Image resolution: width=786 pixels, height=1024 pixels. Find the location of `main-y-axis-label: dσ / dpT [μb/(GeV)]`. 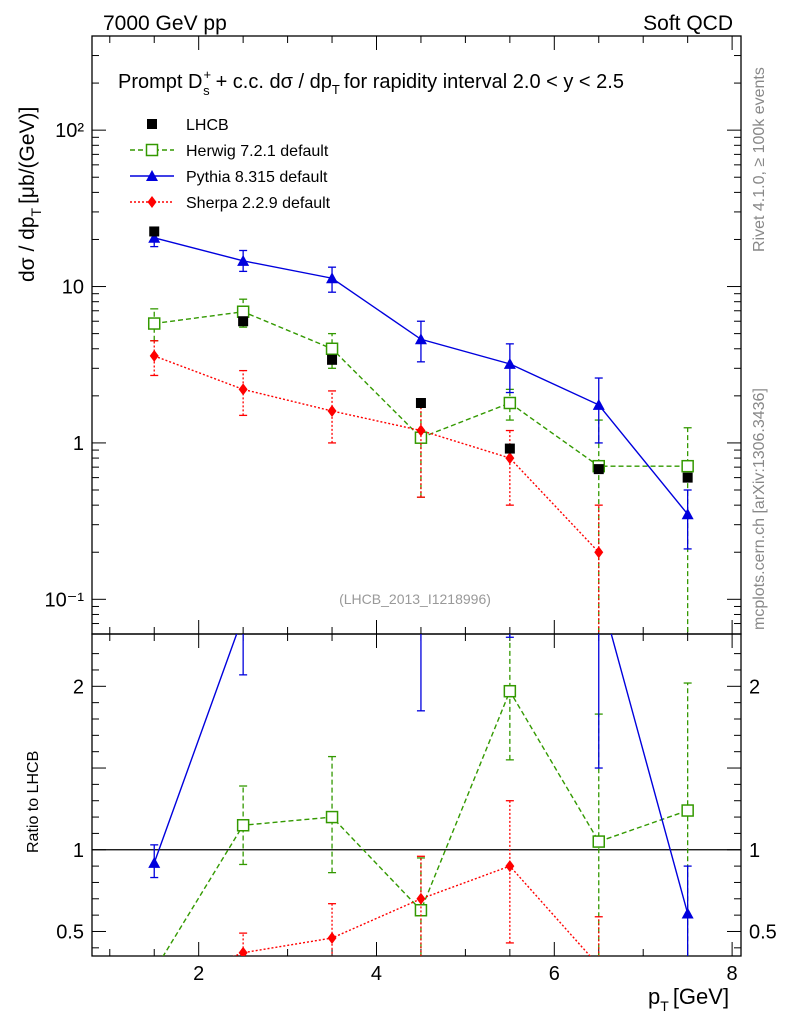

main-y-axis-label: dσ / dpT [μb/(GeV)] is located at coordinates (30, 194).